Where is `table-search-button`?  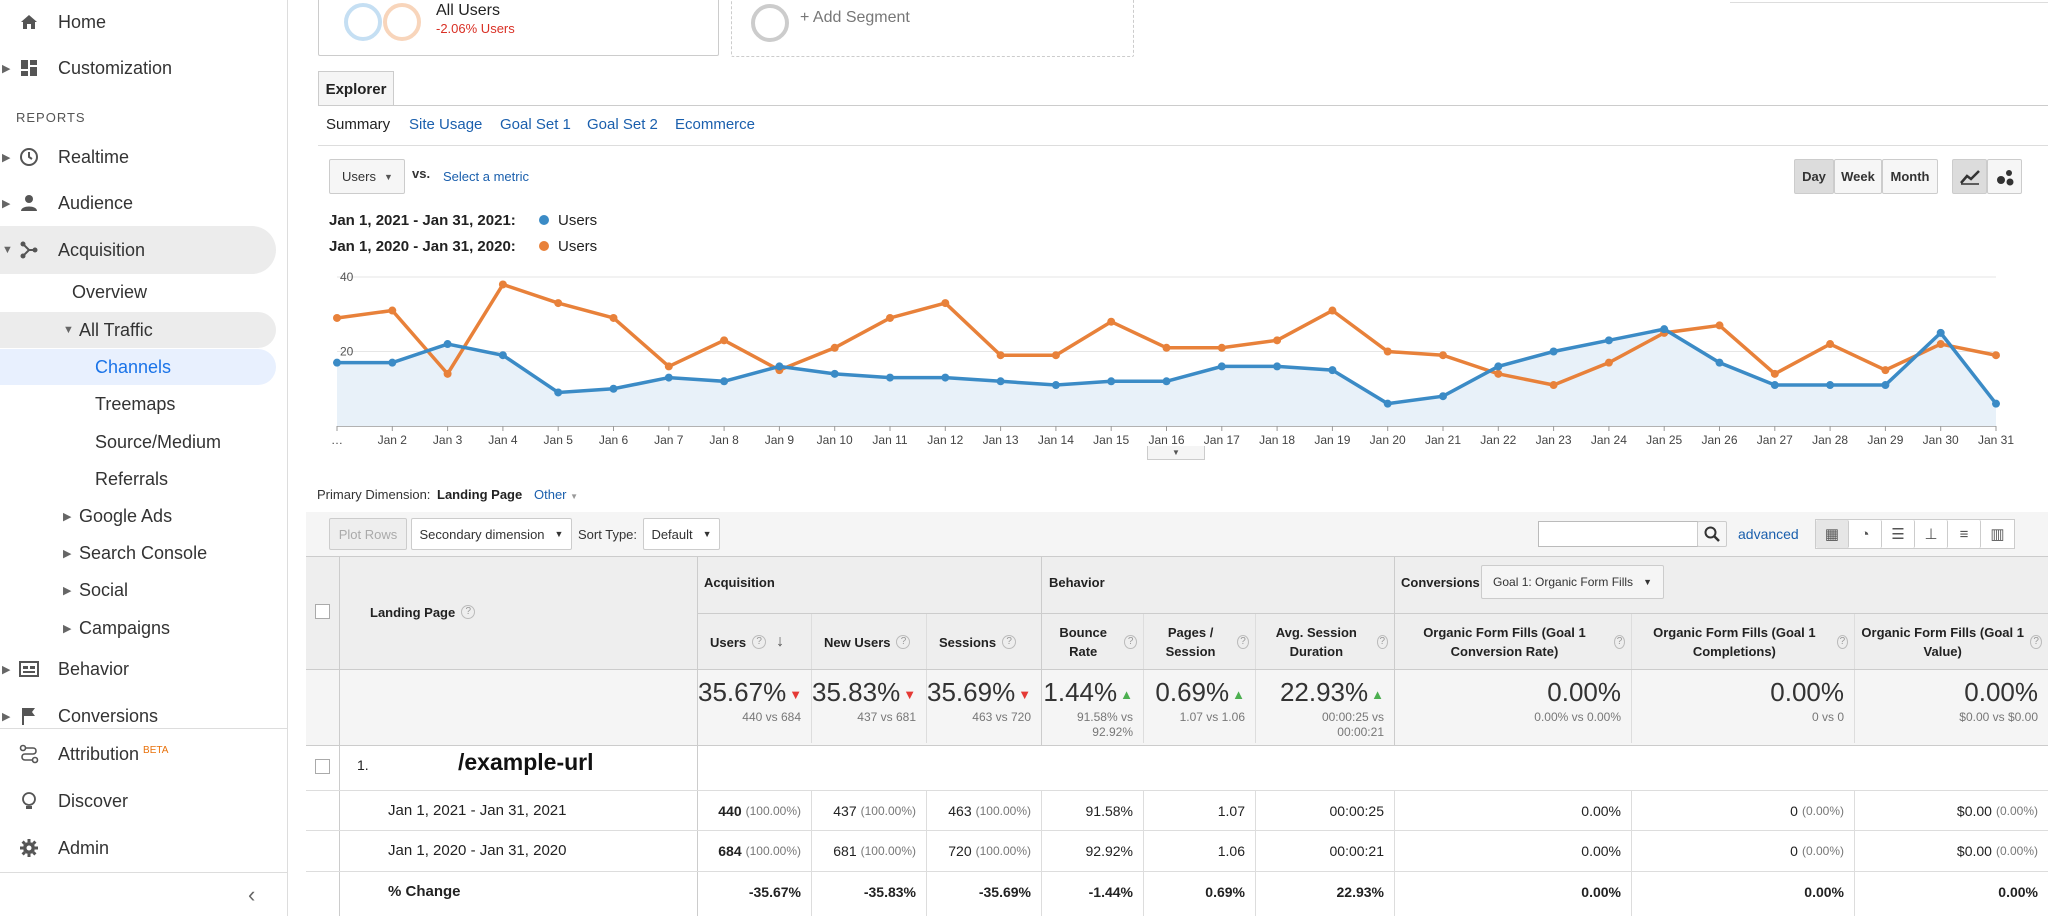 table-search-button is located at coordinates (1712, 534).